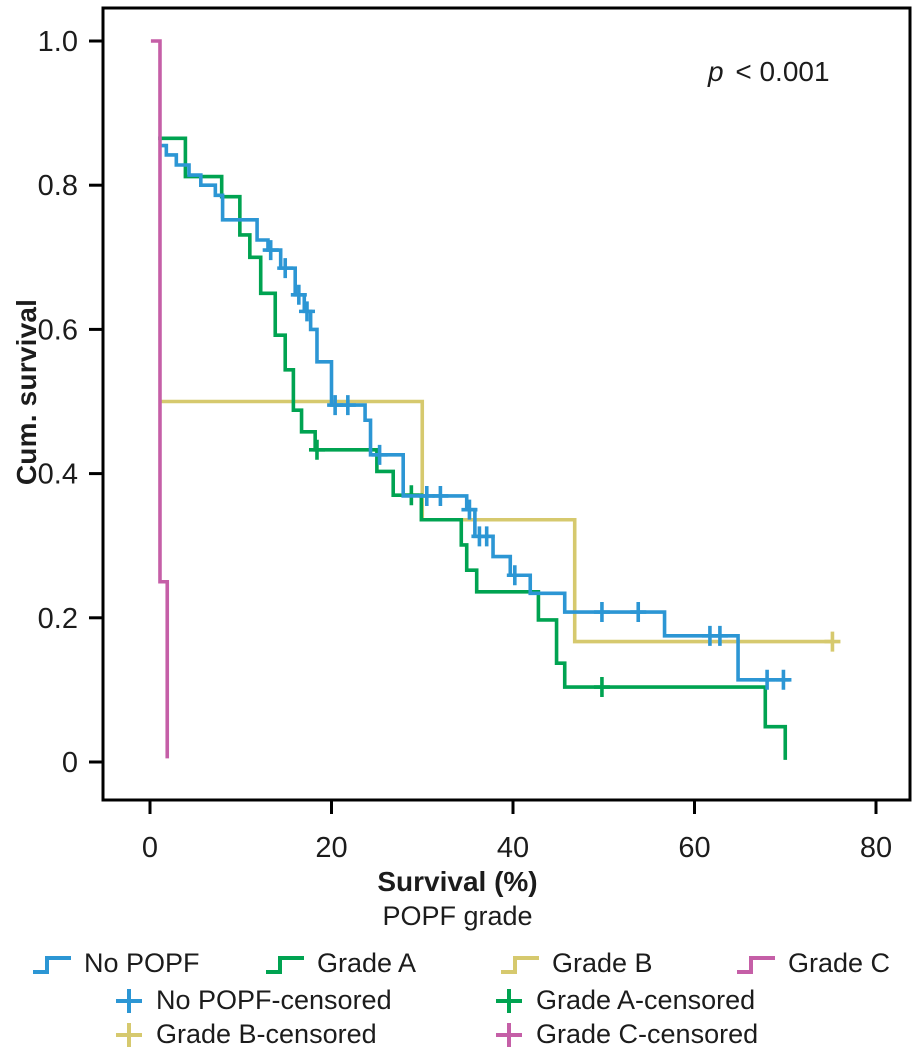 The image size is (915, 1049). I want to click on y-tick-label: 0, so click(70, 763).